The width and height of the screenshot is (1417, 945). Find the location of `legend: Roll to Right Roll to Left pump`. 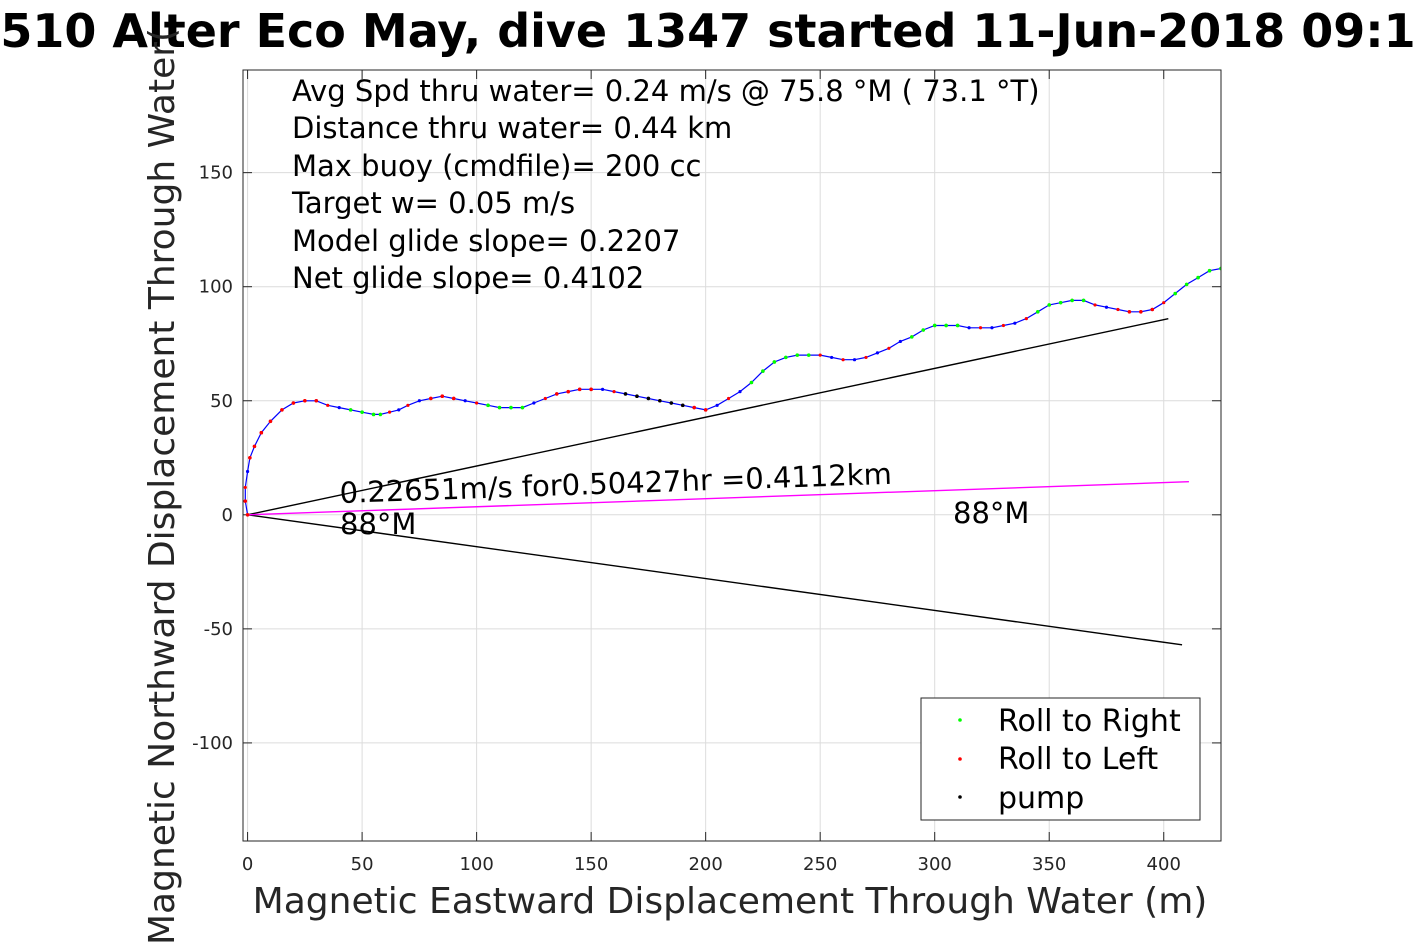

legend: Roll to Right Roll to Left pump is located at coordinates (1060, 759).